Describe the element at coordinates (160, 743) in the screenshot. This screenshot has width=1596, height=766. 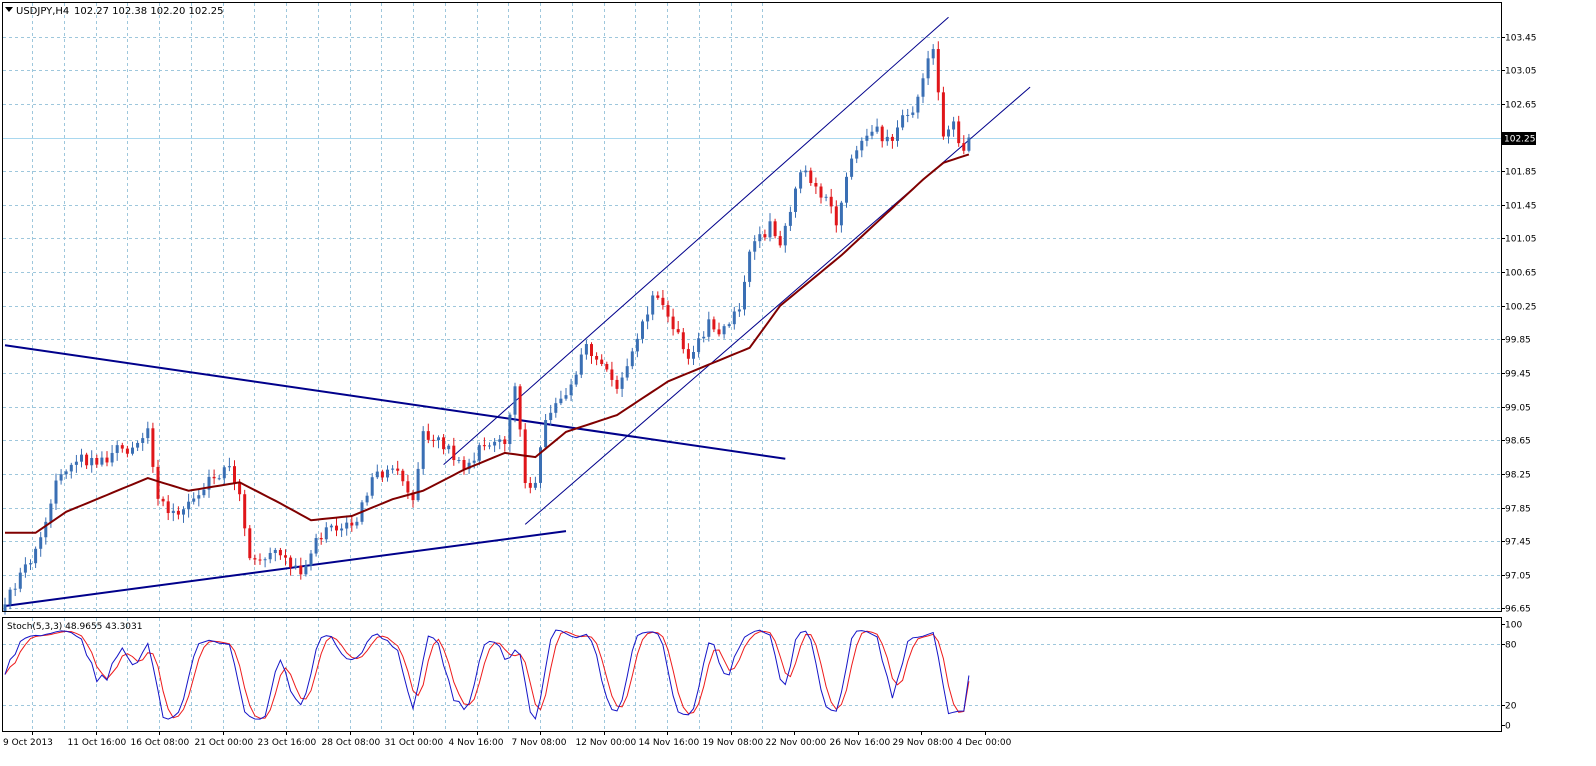
I see `time-tick-label: 16 Oct 08:00` at that location.